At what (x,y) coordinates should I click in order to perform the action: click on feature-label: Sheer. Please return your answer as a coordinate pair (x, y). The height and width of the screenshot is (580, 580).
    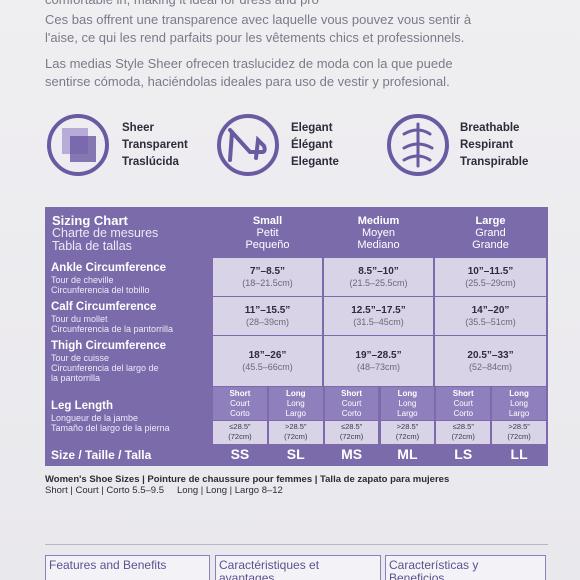
    Looking at the image, I should click on (138, 128).